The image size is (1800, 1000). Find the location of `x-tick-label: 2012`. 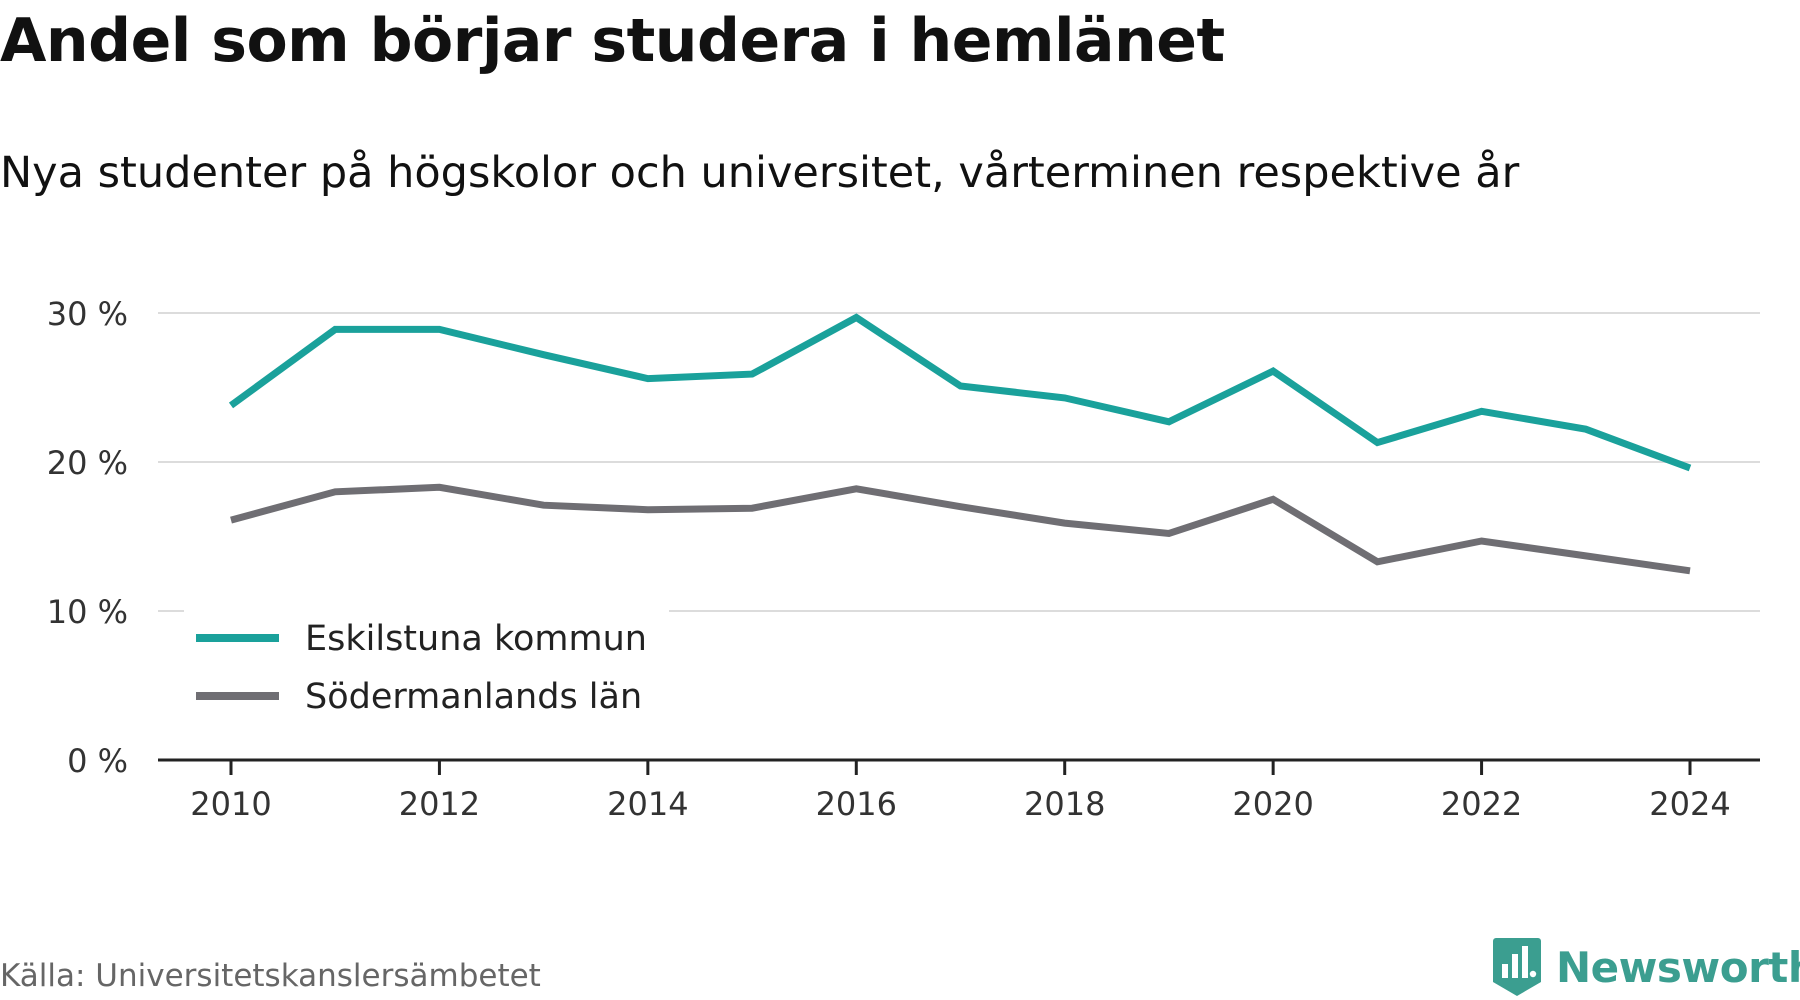

x-tick-label: 2012 is located at coordinates (439, 804).